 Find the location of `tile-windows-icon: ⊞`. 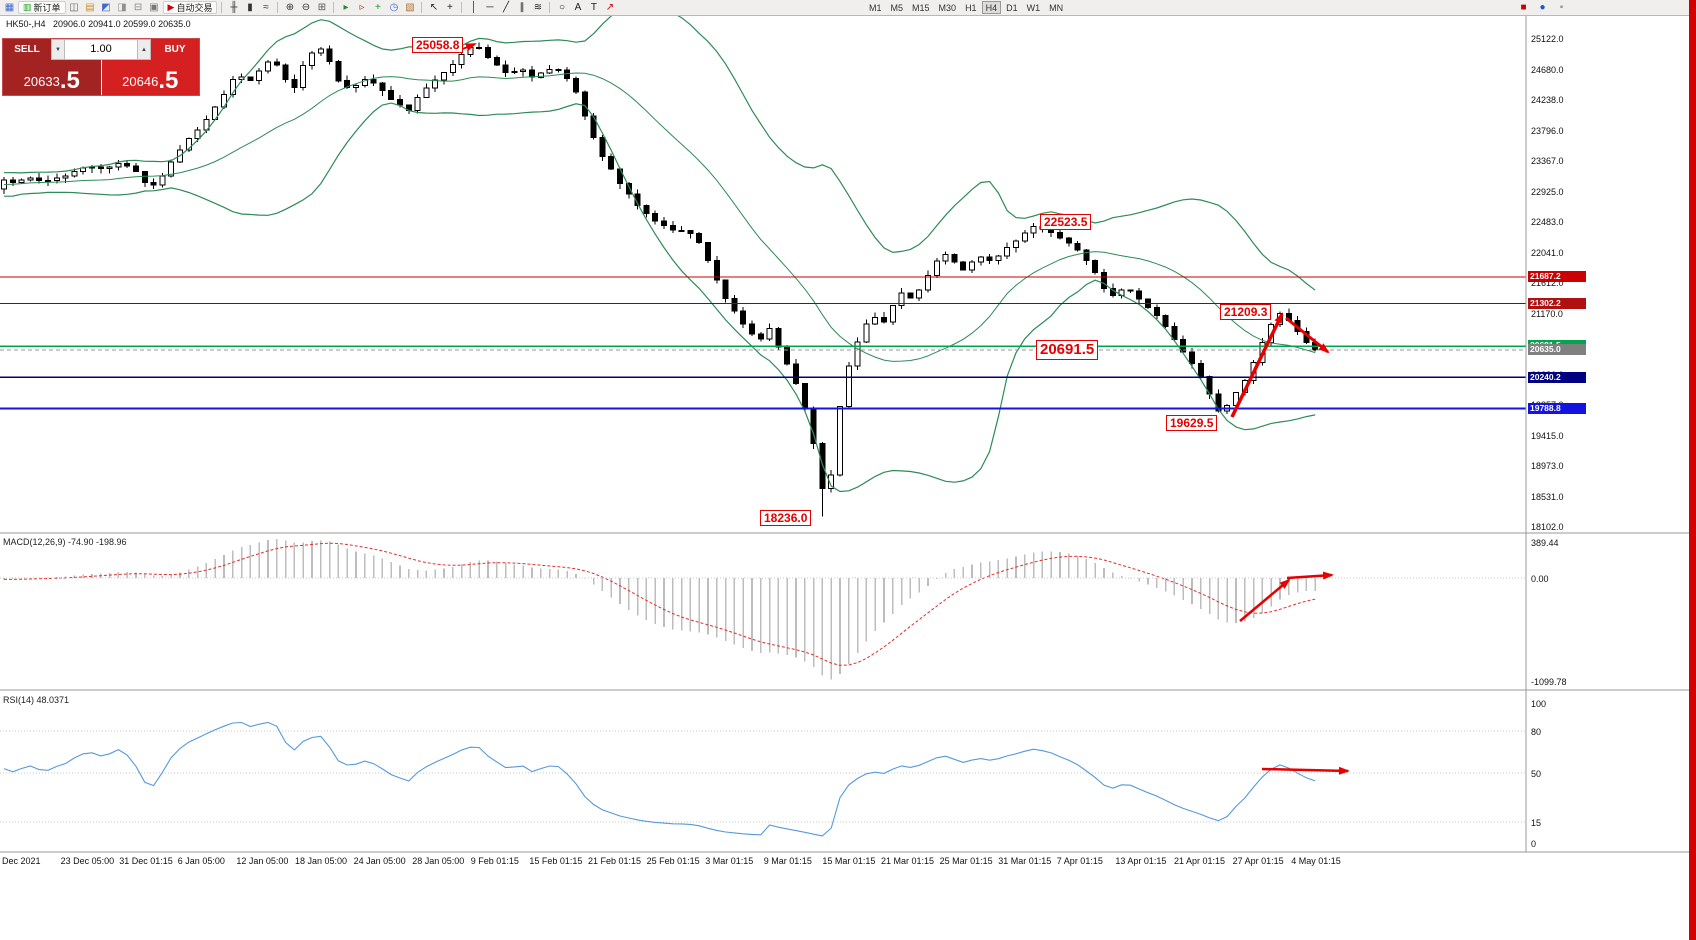

tile-windows-icon: ⊞ is located at coordinates (322, 7).